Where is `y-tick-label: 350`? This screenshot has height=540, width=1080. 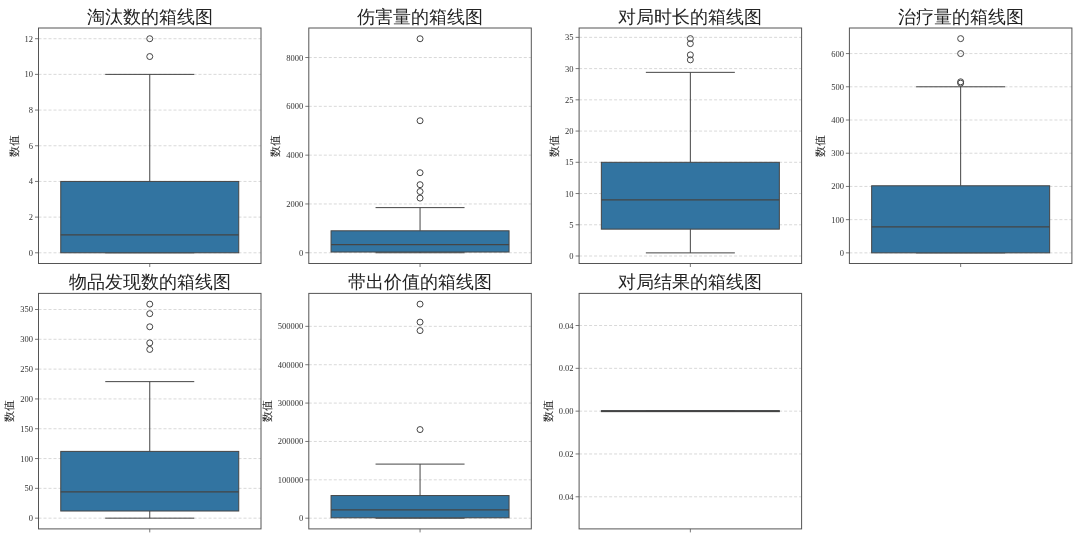 y-tick-label: 350 is located at coordinates (26, 309).